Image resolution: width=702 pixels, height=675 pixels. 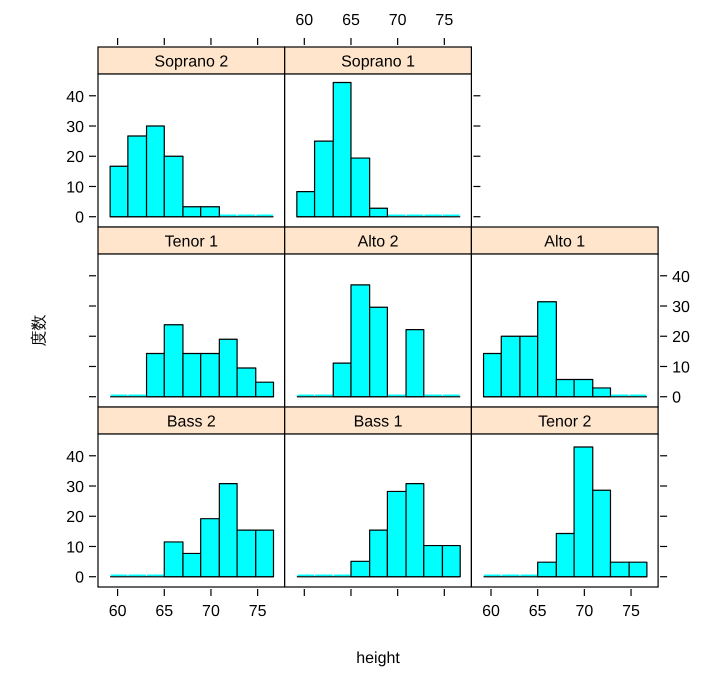 What do you see at coordinates (191, 422) in the screenshot?
I see `chart-title: Bass 2` at bounding box center [191, 422].